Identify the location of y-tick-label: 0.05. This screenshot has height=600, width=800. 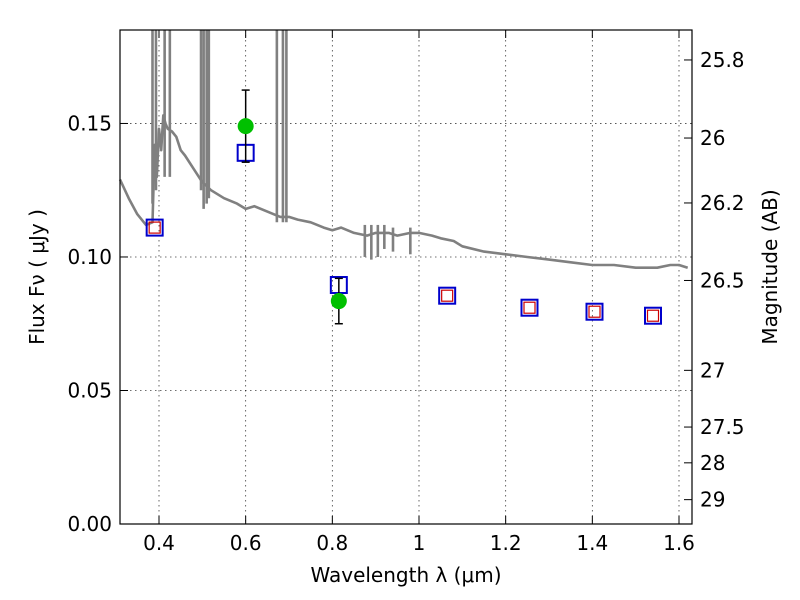
(89, 390).